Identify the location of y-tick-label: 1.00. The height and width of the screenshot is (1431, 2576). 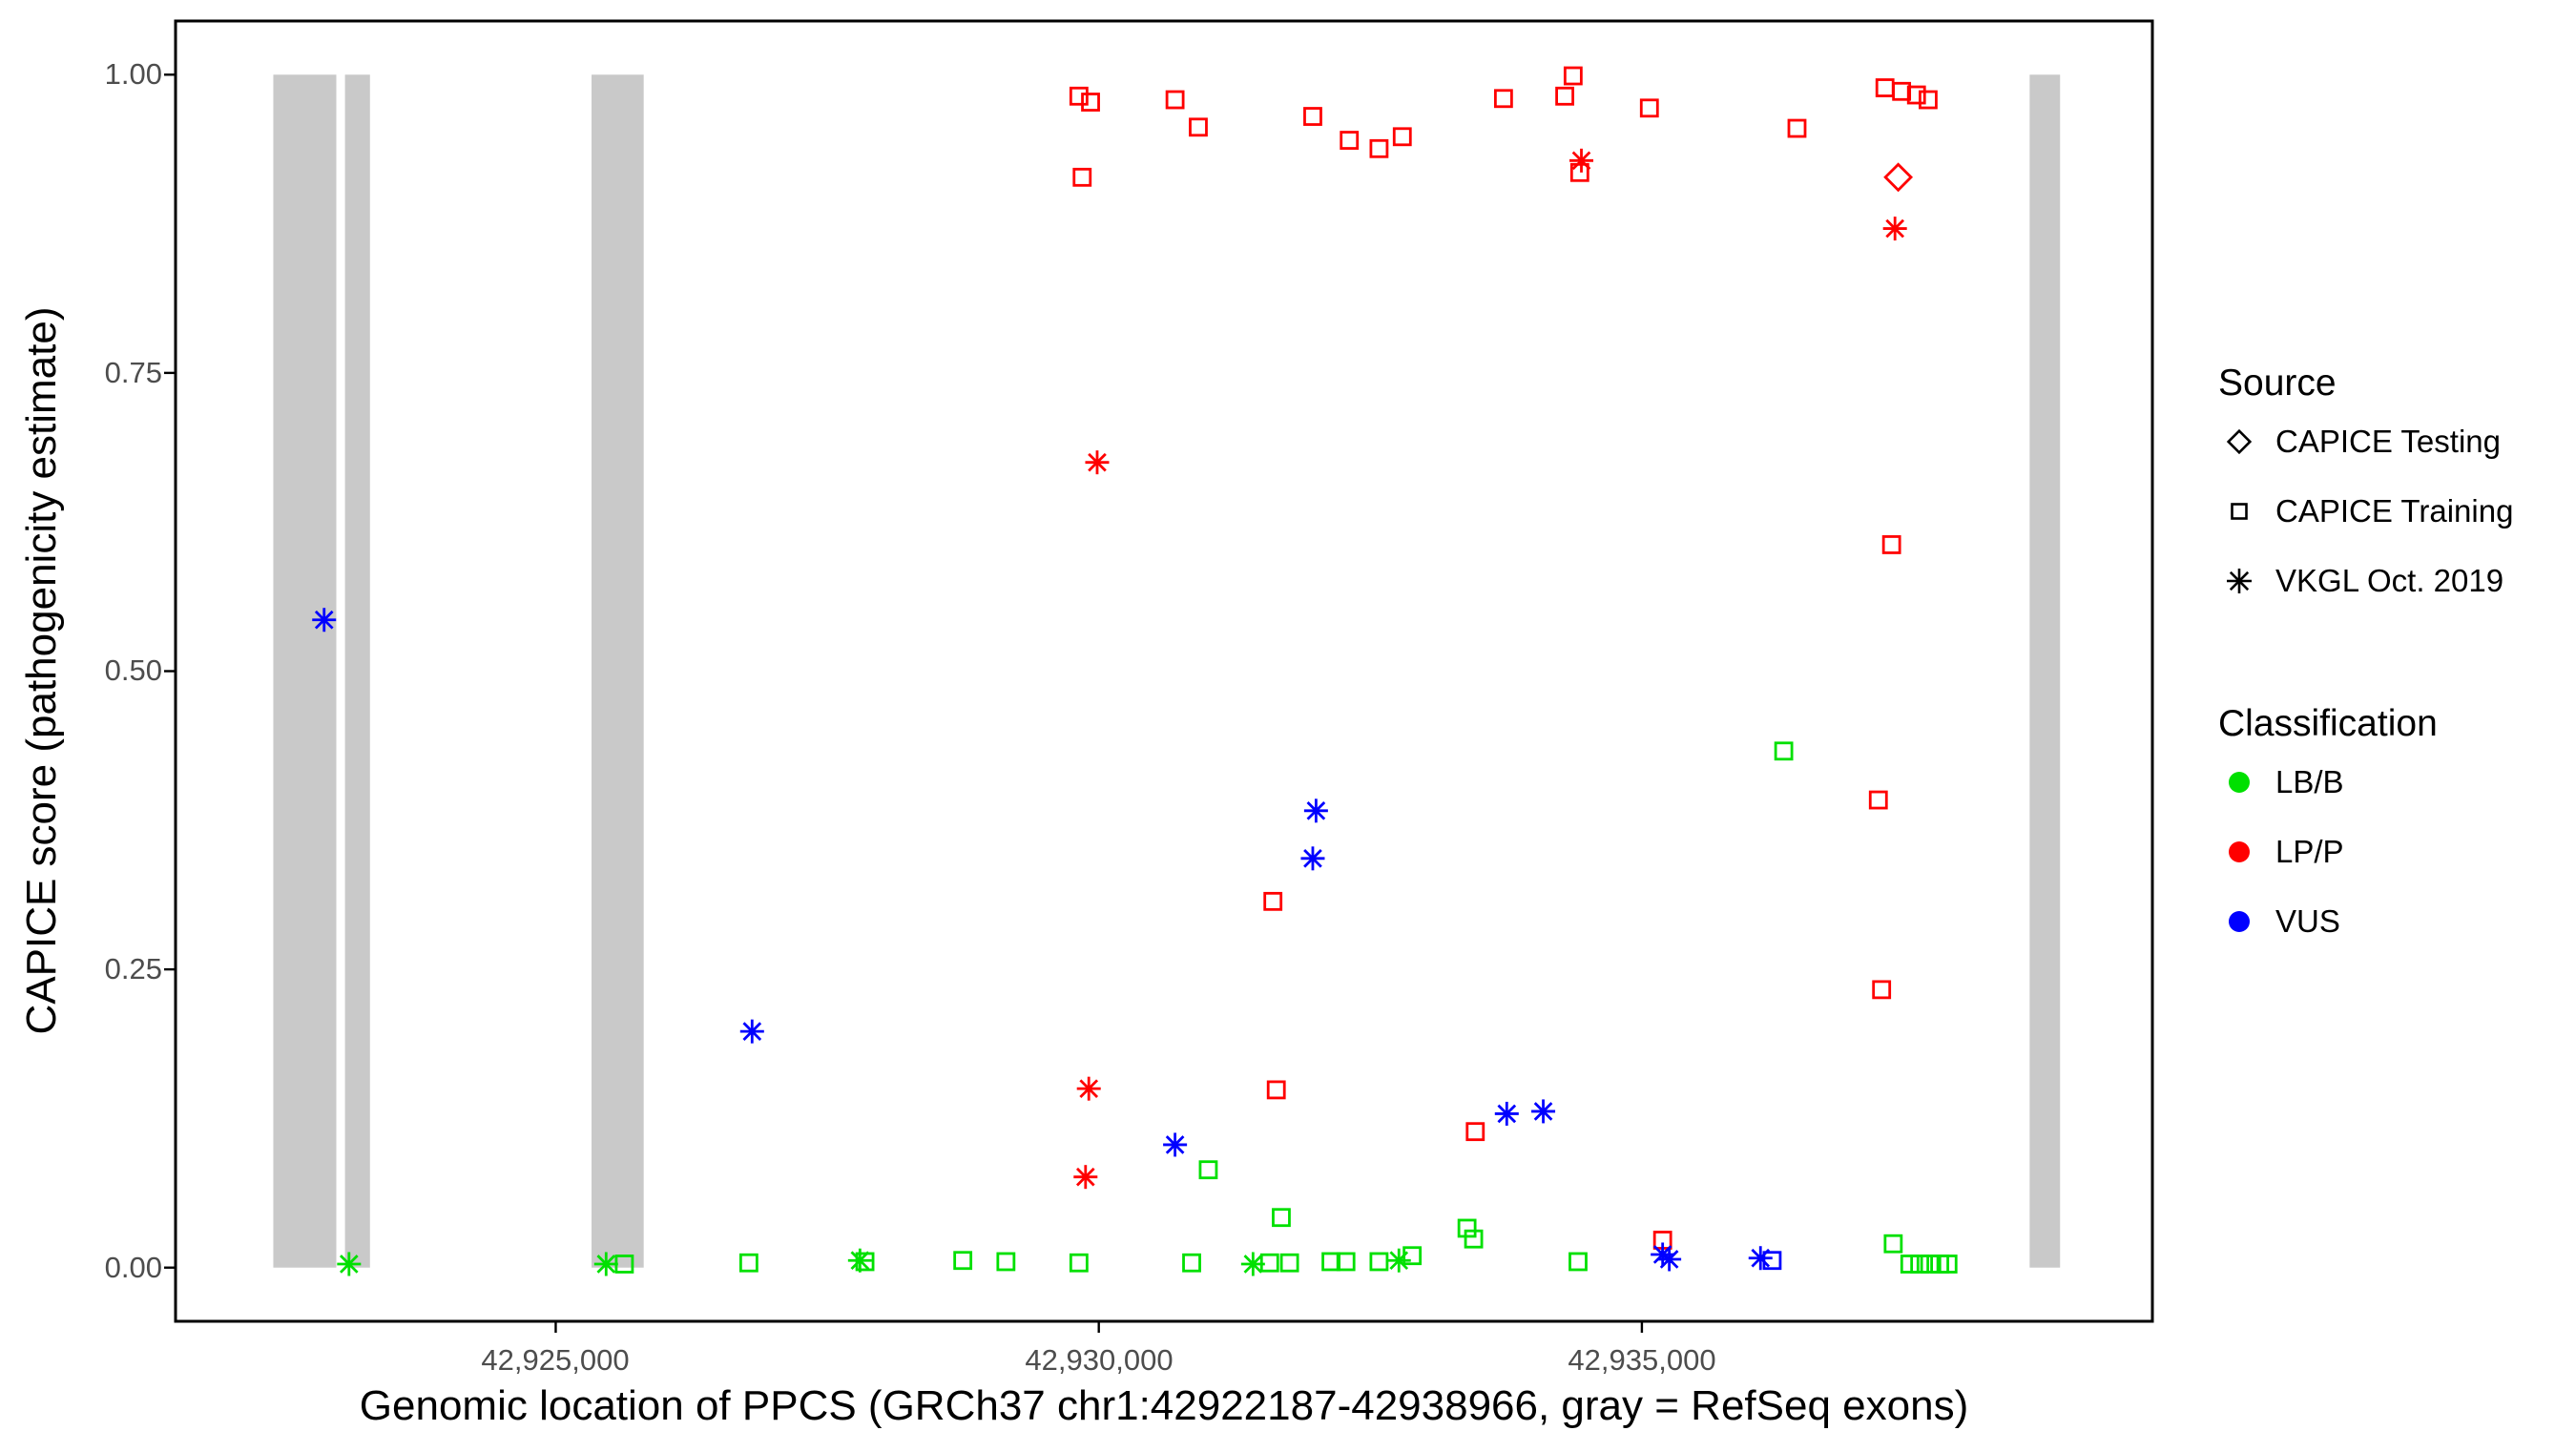
(133, 74).